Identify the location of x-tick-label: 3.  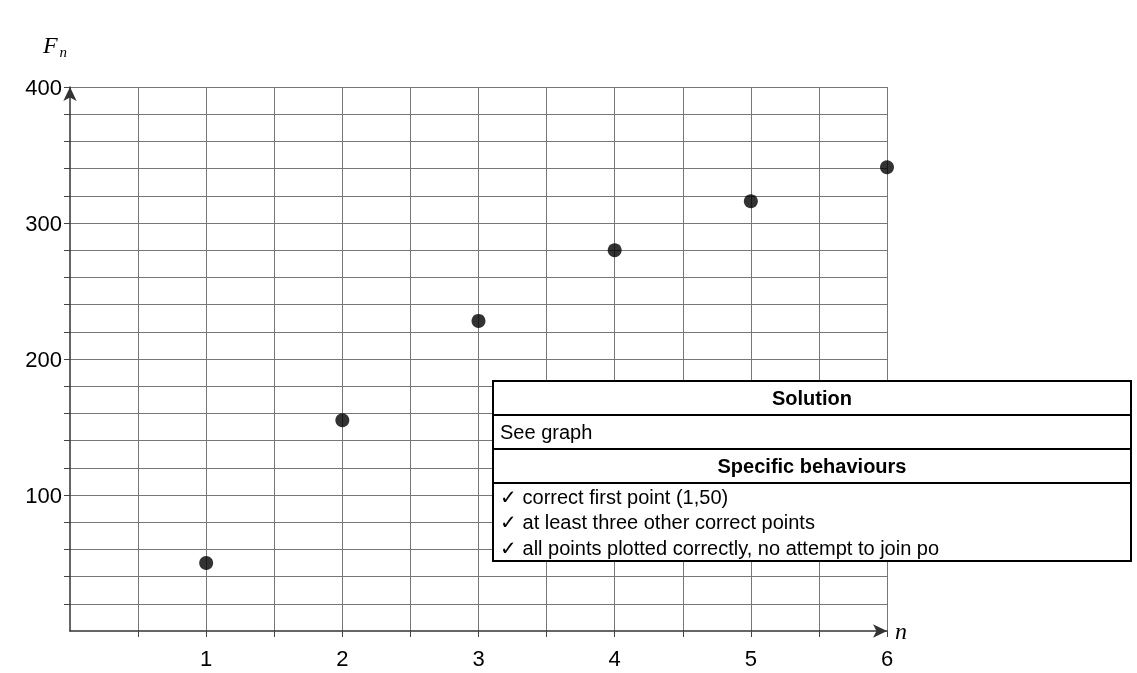
(478, 658).